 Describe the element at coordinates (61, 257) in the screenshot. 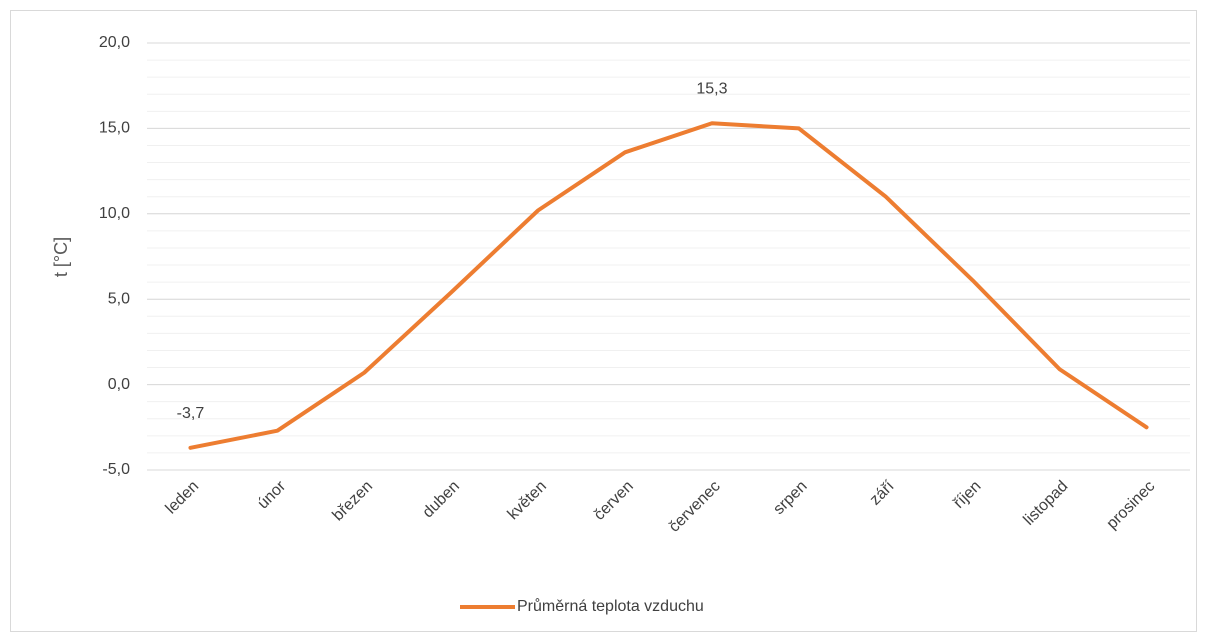

I see `y-axis-title: t [°C]` at that location.